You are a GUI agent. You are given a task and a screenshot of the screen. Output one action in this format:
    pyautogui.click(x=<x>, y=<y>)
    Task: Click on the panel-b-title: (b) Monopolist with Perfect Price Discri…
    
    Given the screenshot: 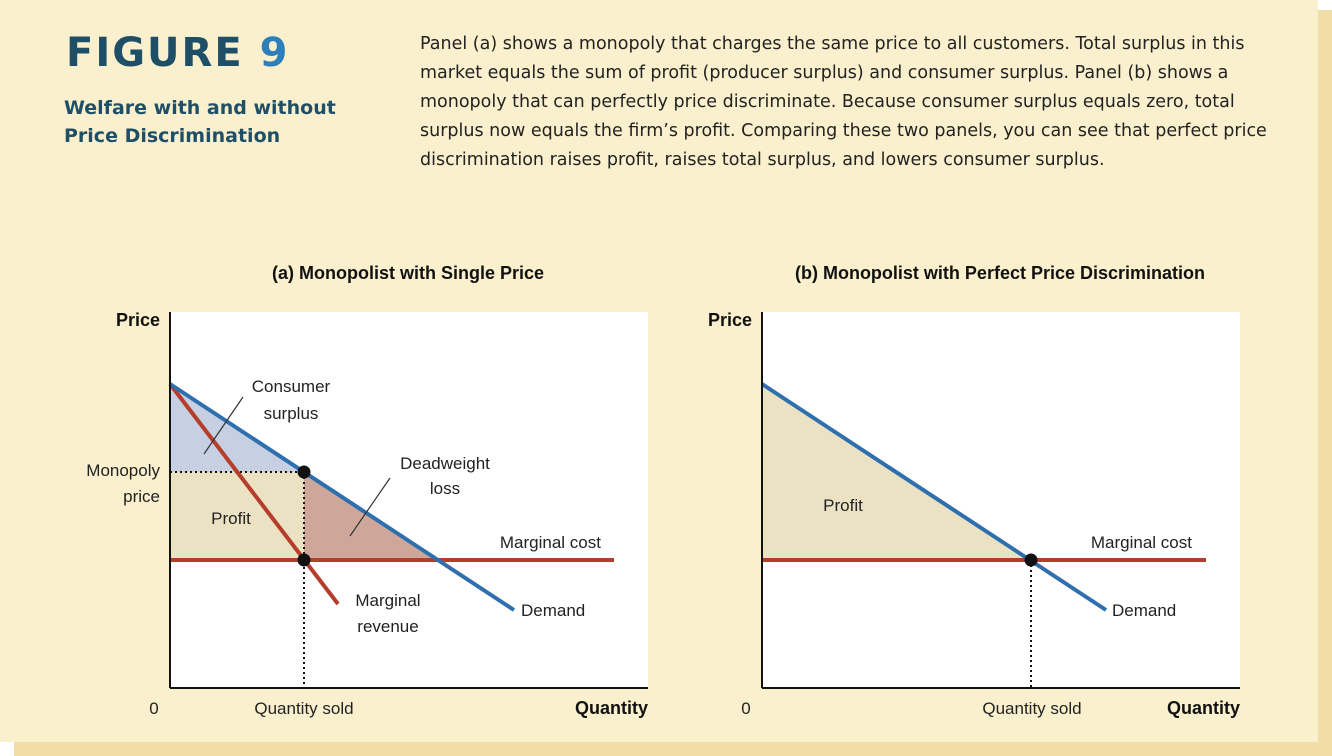 What is the action you would take?
    pyautogui.click(x=1000, y=273)
    